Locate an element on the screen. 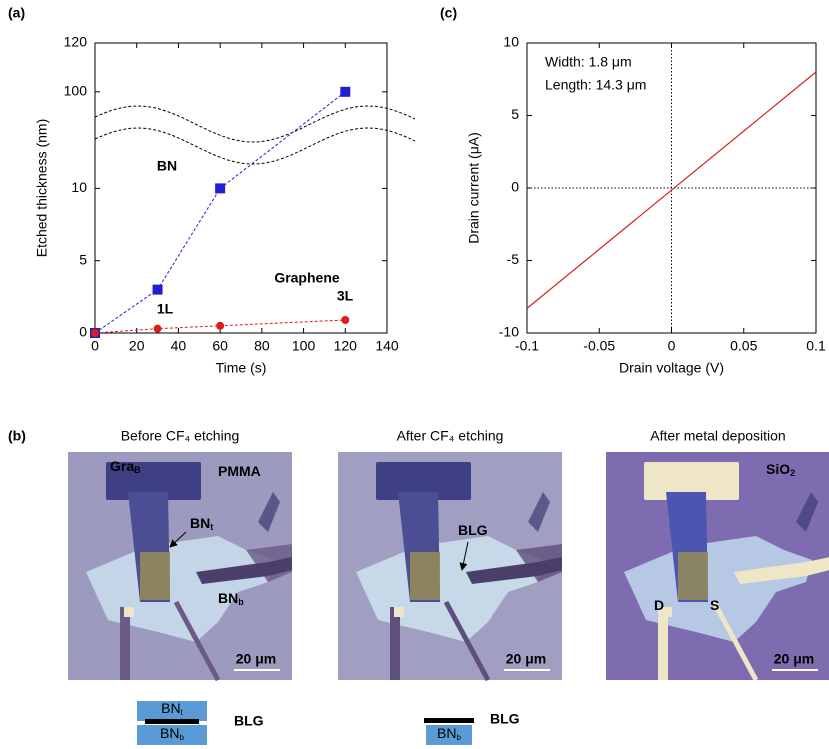  image-label-sub: 2 is located at coordinates (792, 473).